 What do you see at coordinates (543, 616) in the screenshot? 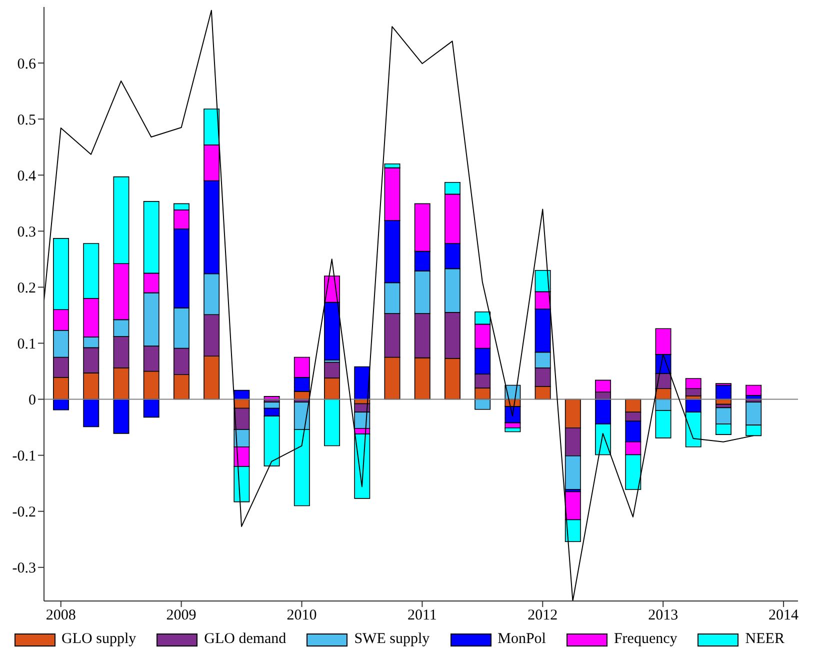
I see `x-tick-label: 2012` at bounding box center [543, 616].